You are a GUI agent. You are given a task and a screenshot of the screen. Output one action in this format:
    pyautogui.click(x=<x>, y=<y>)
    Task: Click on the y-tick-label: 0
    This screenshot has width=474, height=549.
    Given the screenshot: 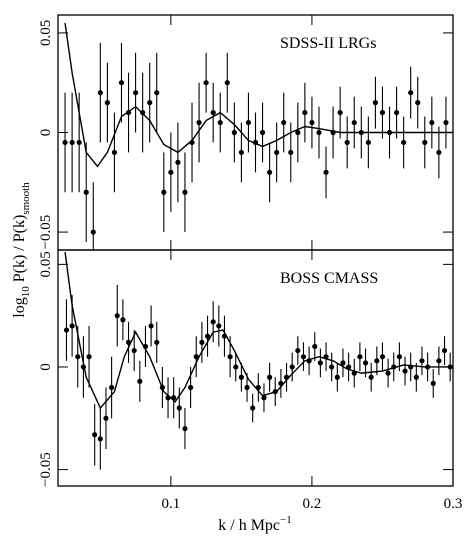 What is the action you would take?
    pyautogui.click(x=46, y=367)
    